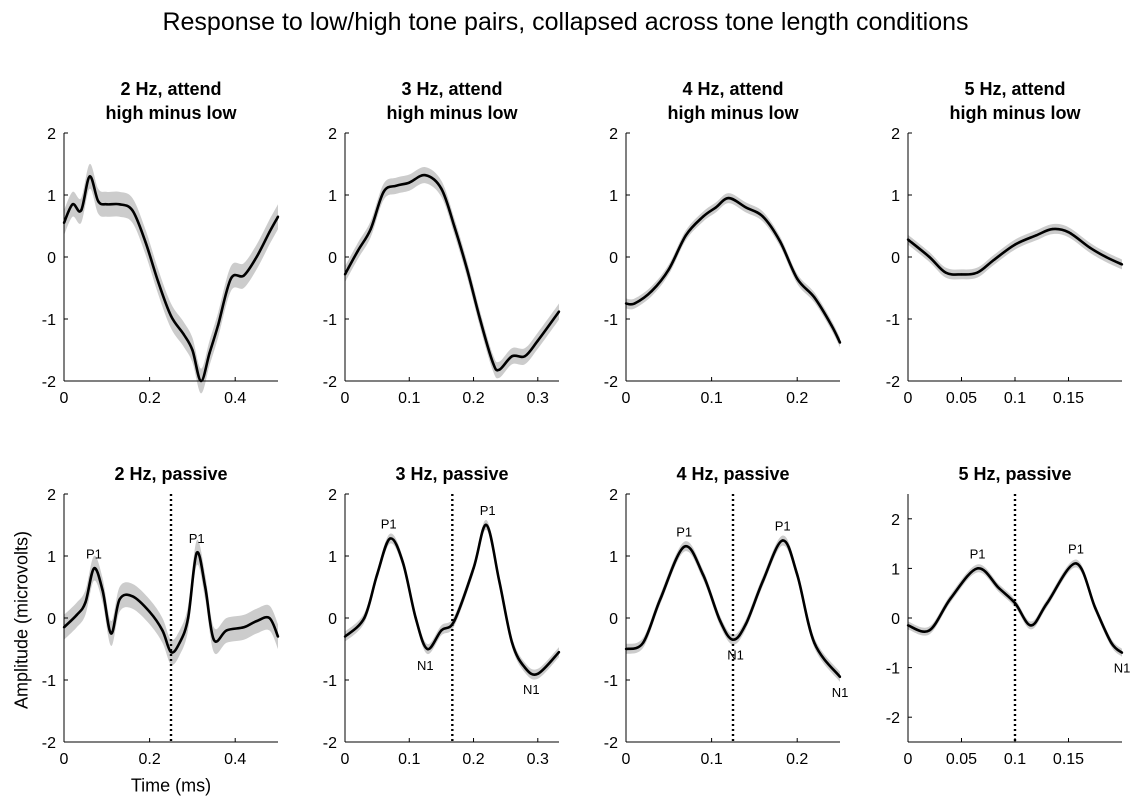  I want to click on x-tick-label: 0.3, so click(538, 759).